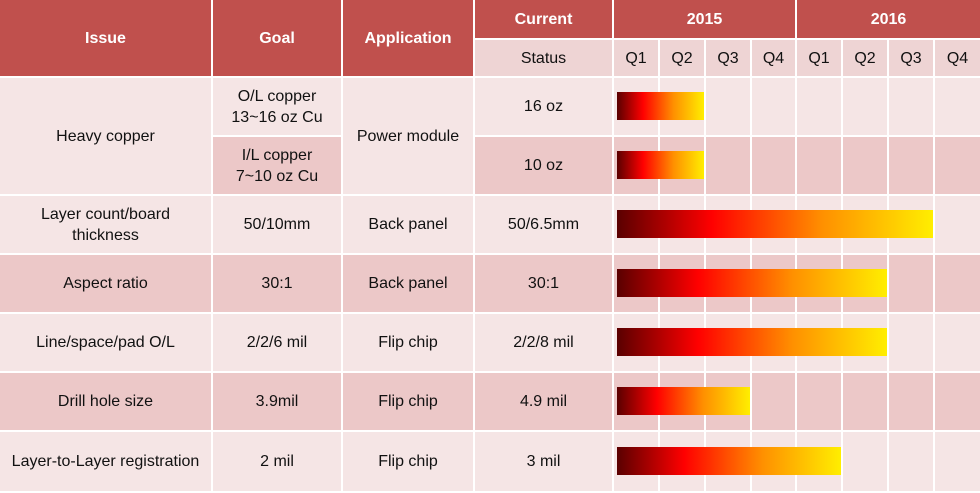 Image resolution: width=980 pixels, height=493 pixels. Describe the element at coordinates (106, 137) in the screenshot. I see `issue-cell: Heavy copper` at that location.